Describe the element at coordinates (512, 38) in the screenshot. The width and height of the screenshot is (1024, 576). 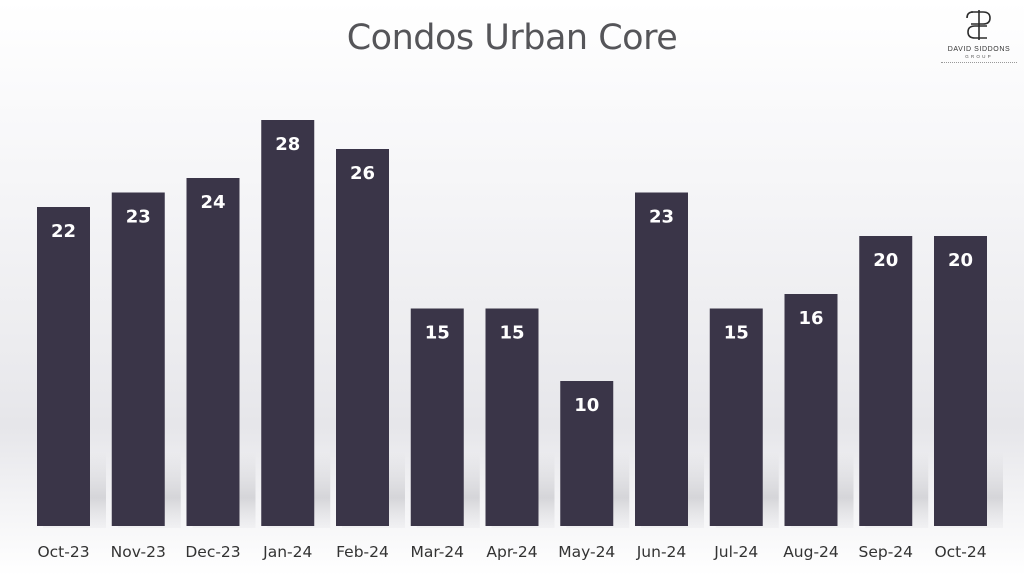
I see `chart-title: Condos Urban Core` at that location.